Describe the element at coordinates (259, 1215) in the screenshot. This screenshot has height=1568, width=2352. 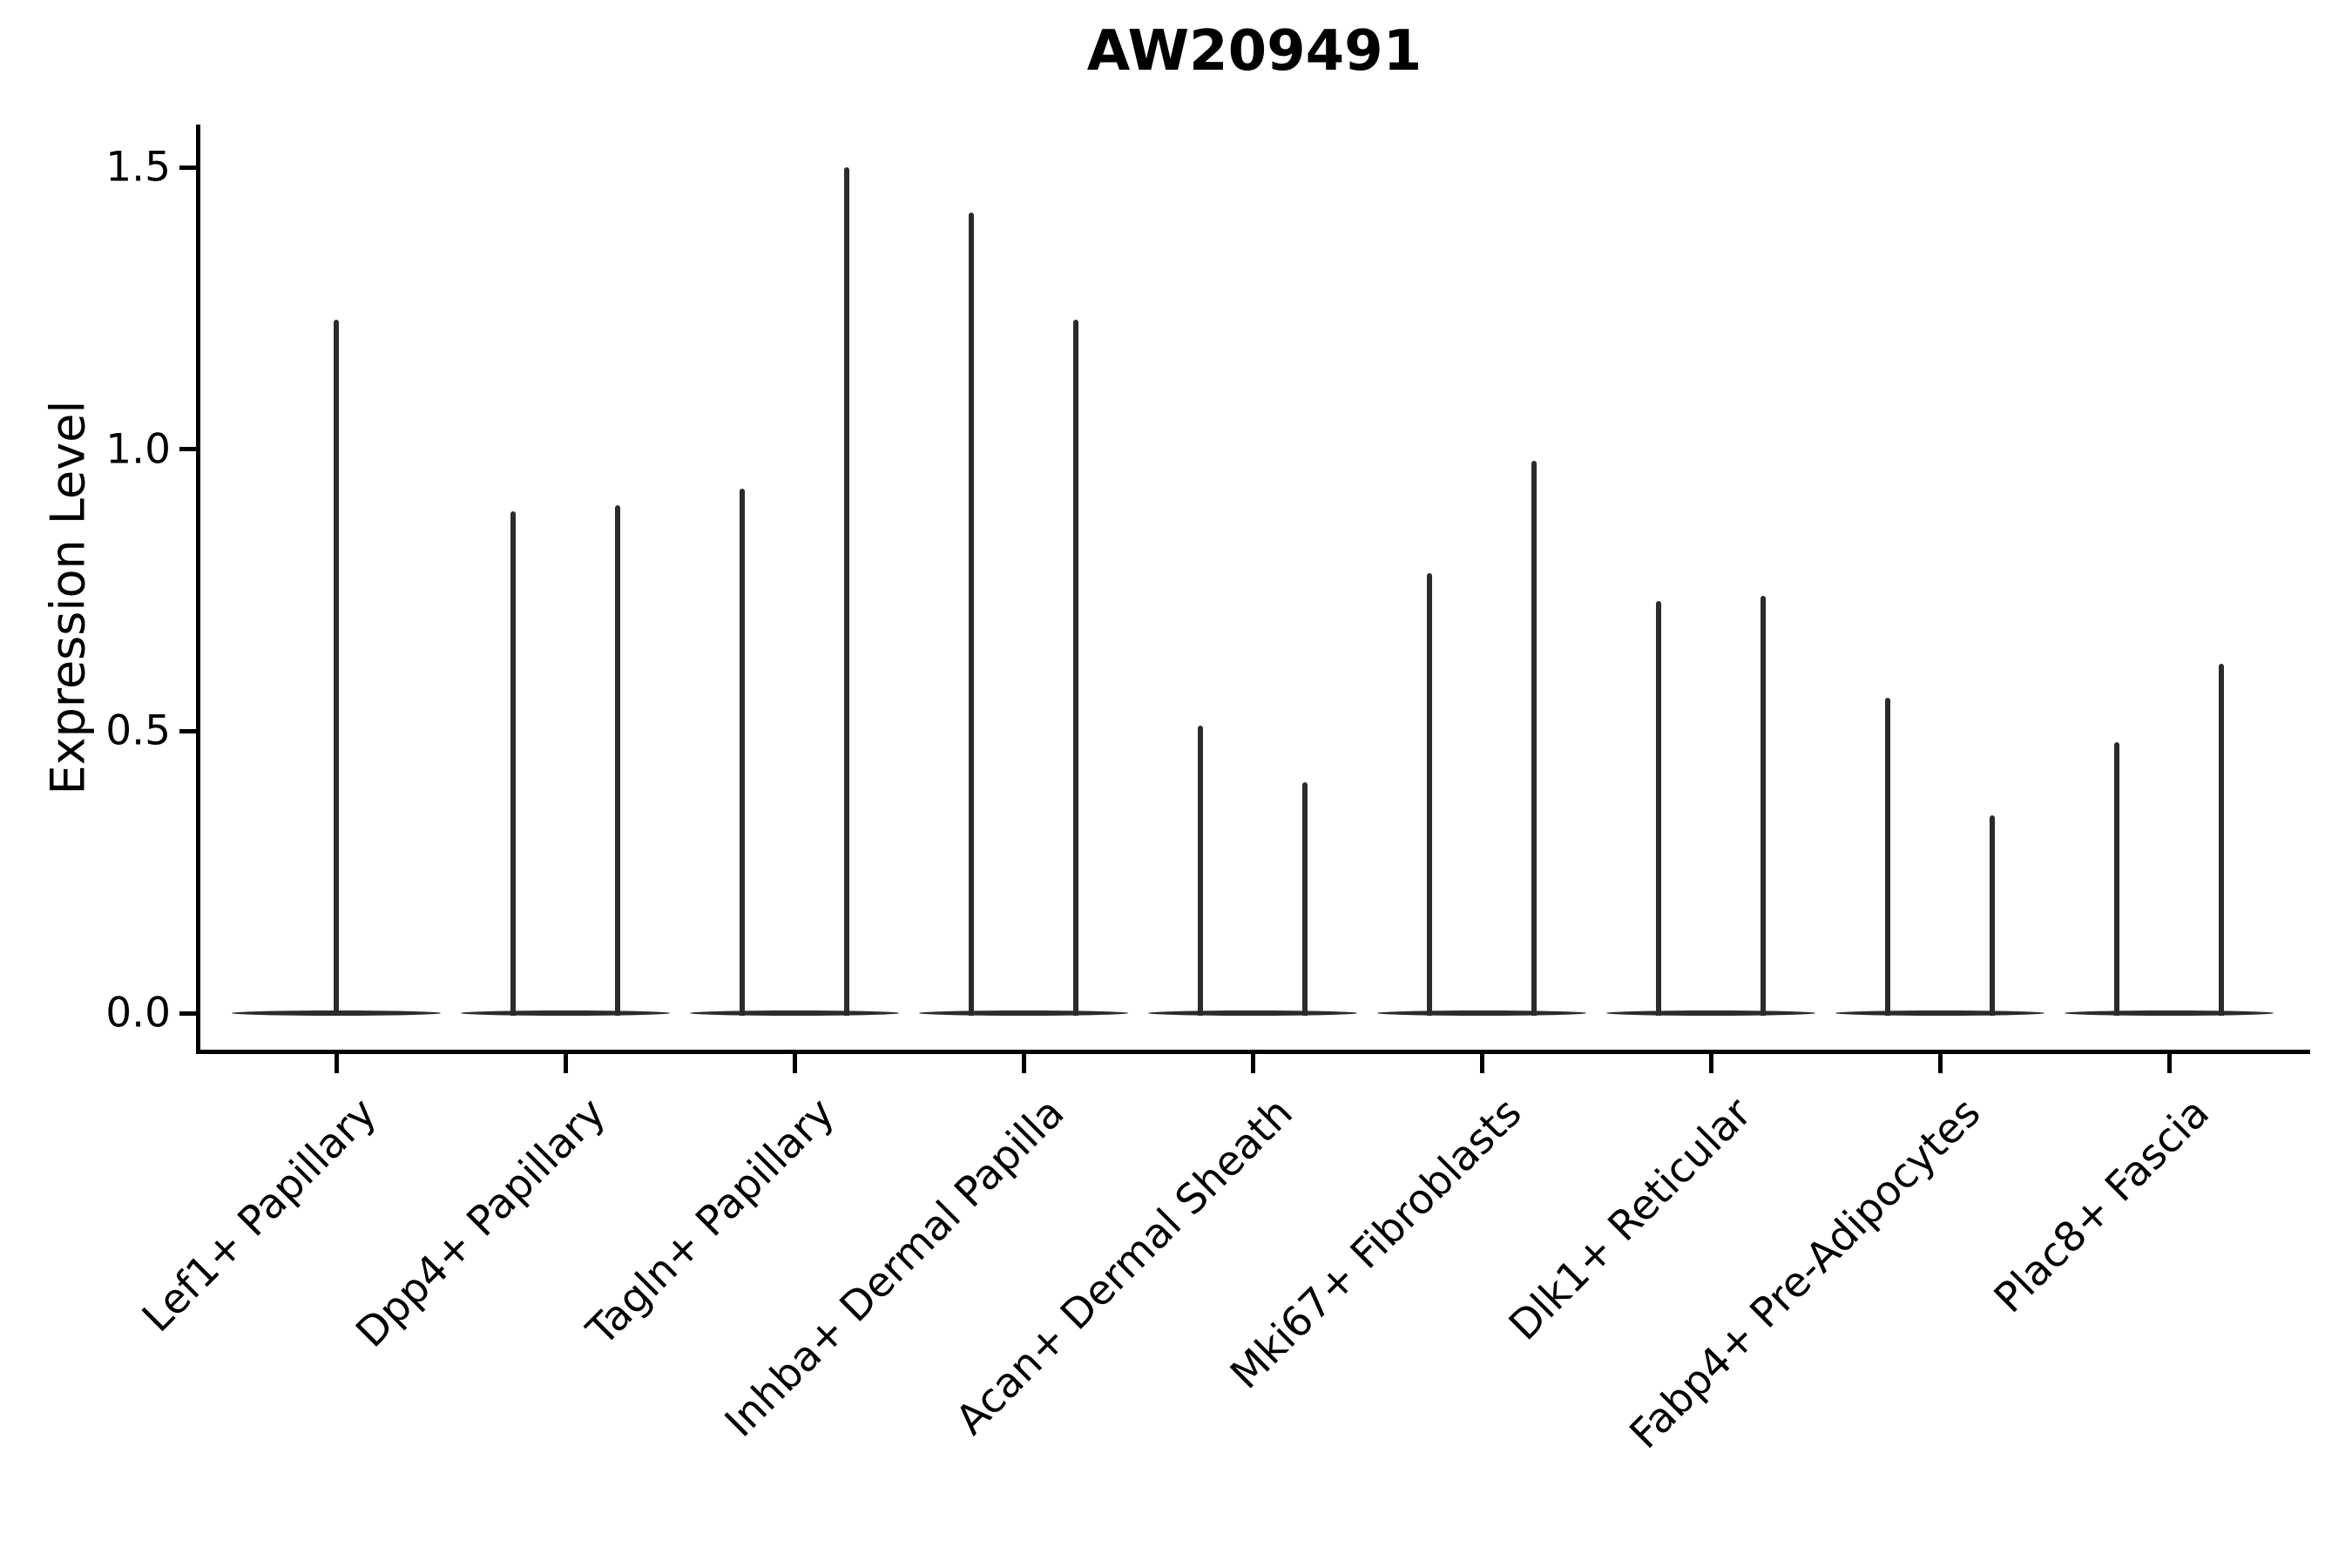
I see `x-tick-label: Lef1+ Papillary` at that location.